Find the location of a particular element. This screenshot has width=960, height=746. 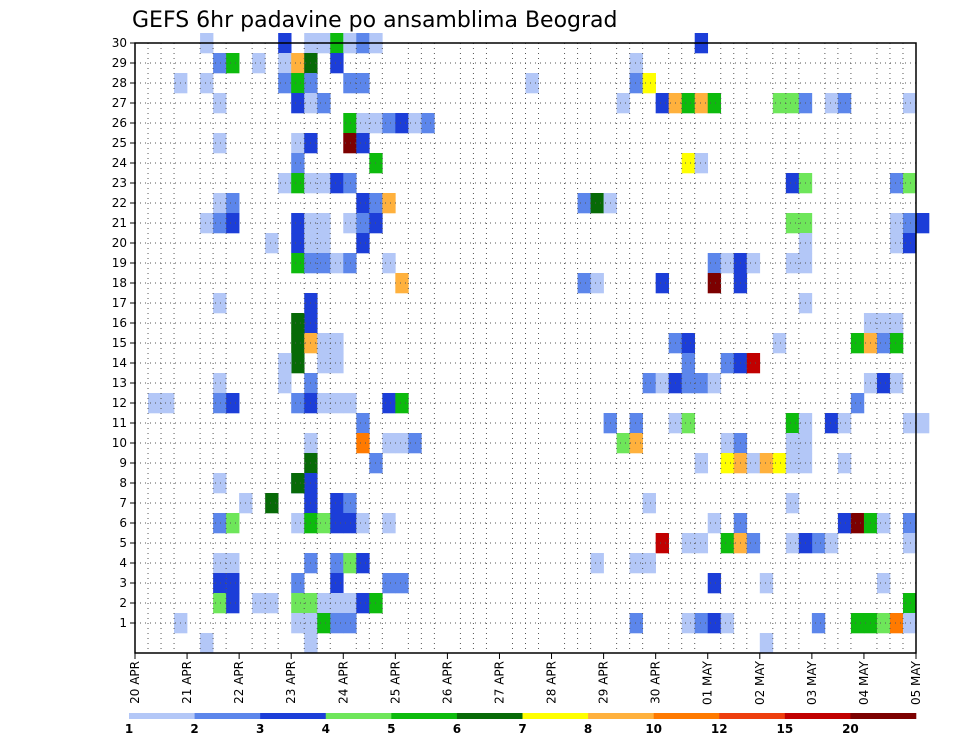

y-tick-label: 26 is located at coordinates (119, 123).